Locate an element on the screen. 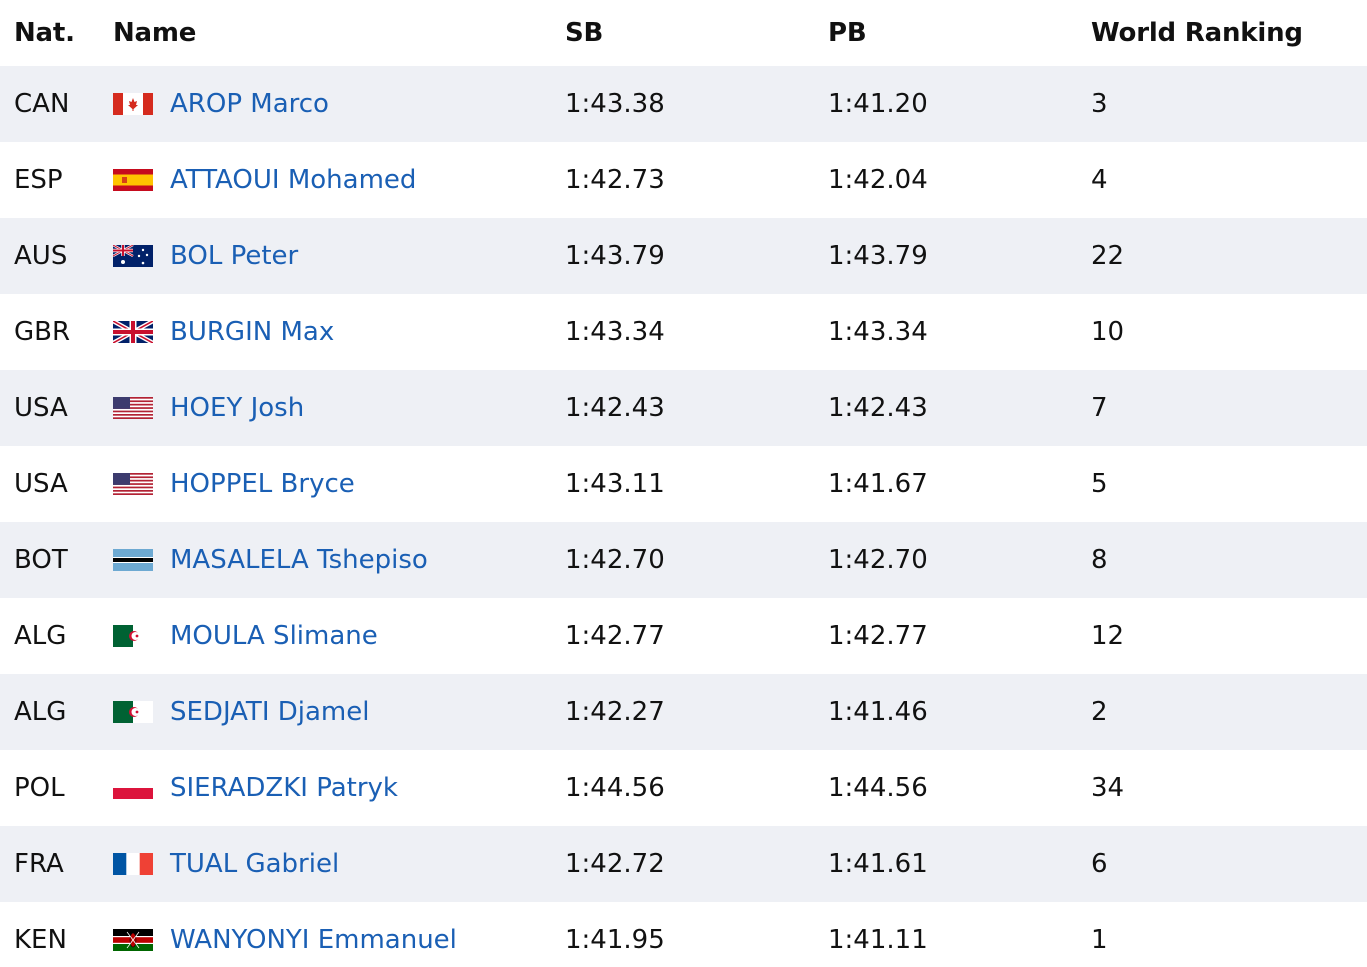  header-name: Name is located at coordinates (155, 33).